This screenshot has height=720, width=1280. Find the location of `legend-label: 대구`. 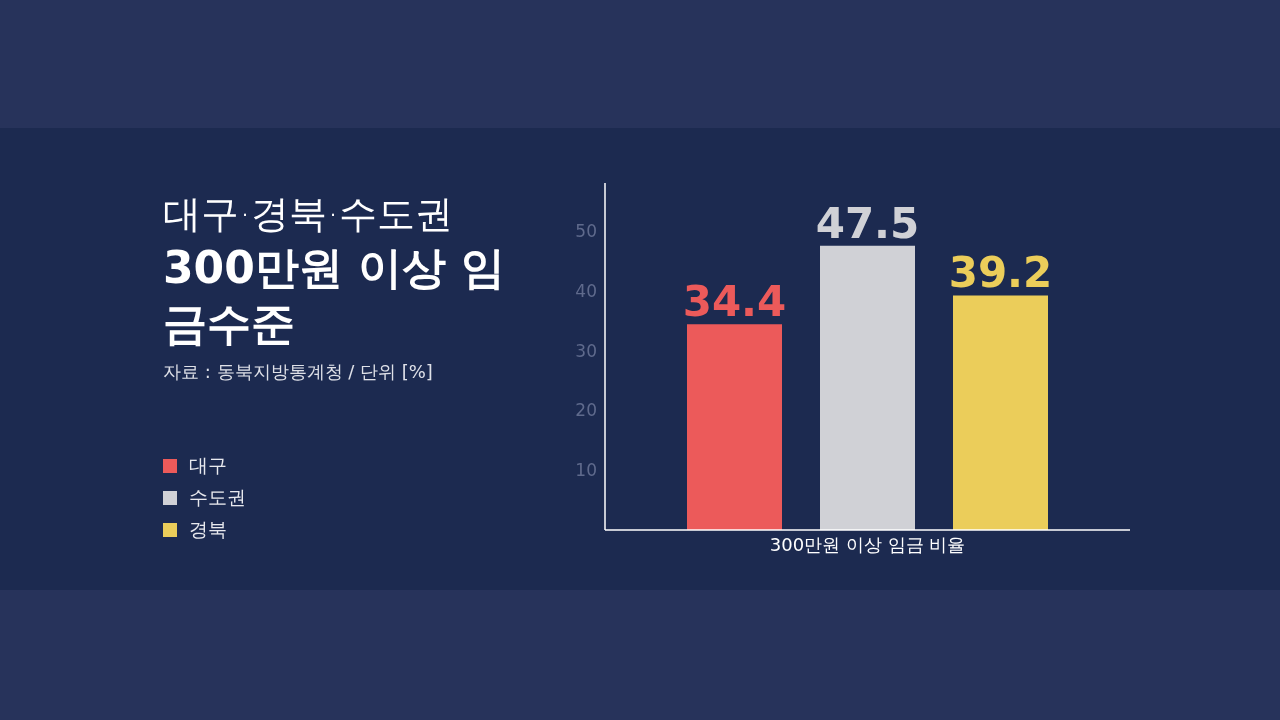

legend-label: 대구 is located at coordinates (208, 465).